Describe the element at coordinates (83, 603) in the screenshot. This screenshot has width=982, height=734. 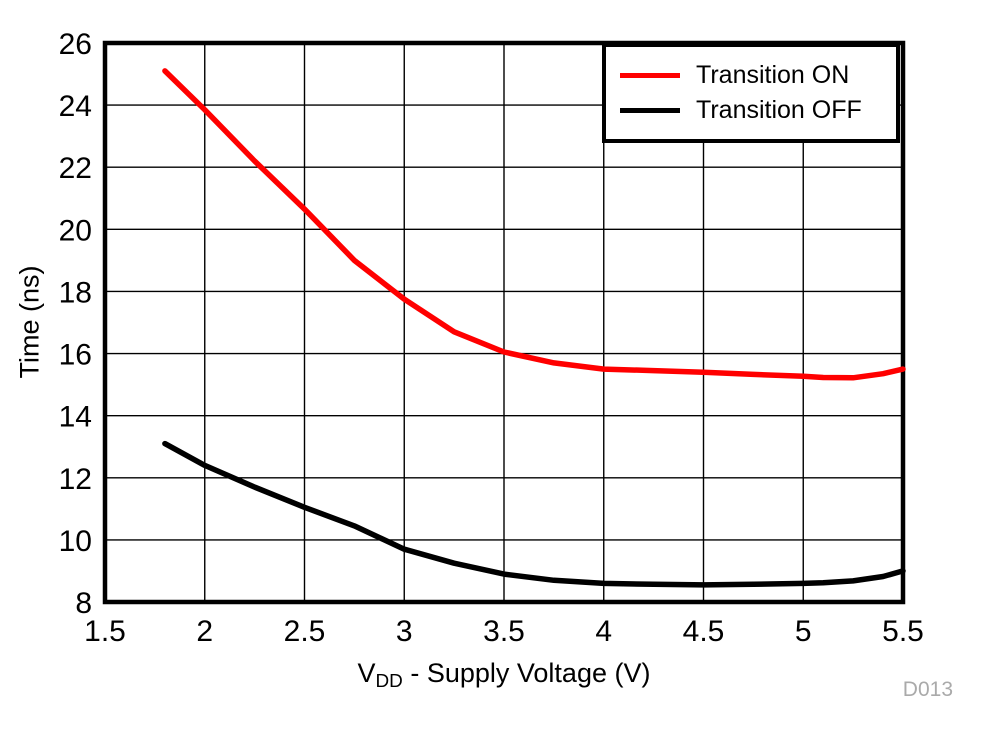
I see `y-tick-label: 8` at that location.